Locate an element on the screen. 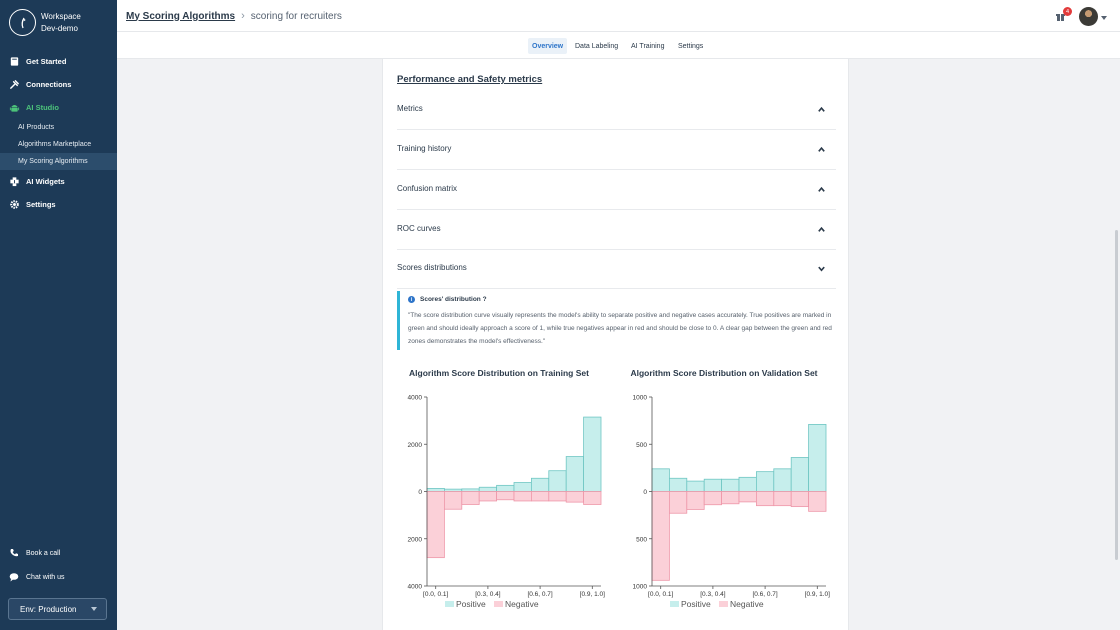 Image resolution: width=1120 pixels, height=630 pixels. accordion-scores-distributions: Scores distributions is located at coordinates (616, 269).